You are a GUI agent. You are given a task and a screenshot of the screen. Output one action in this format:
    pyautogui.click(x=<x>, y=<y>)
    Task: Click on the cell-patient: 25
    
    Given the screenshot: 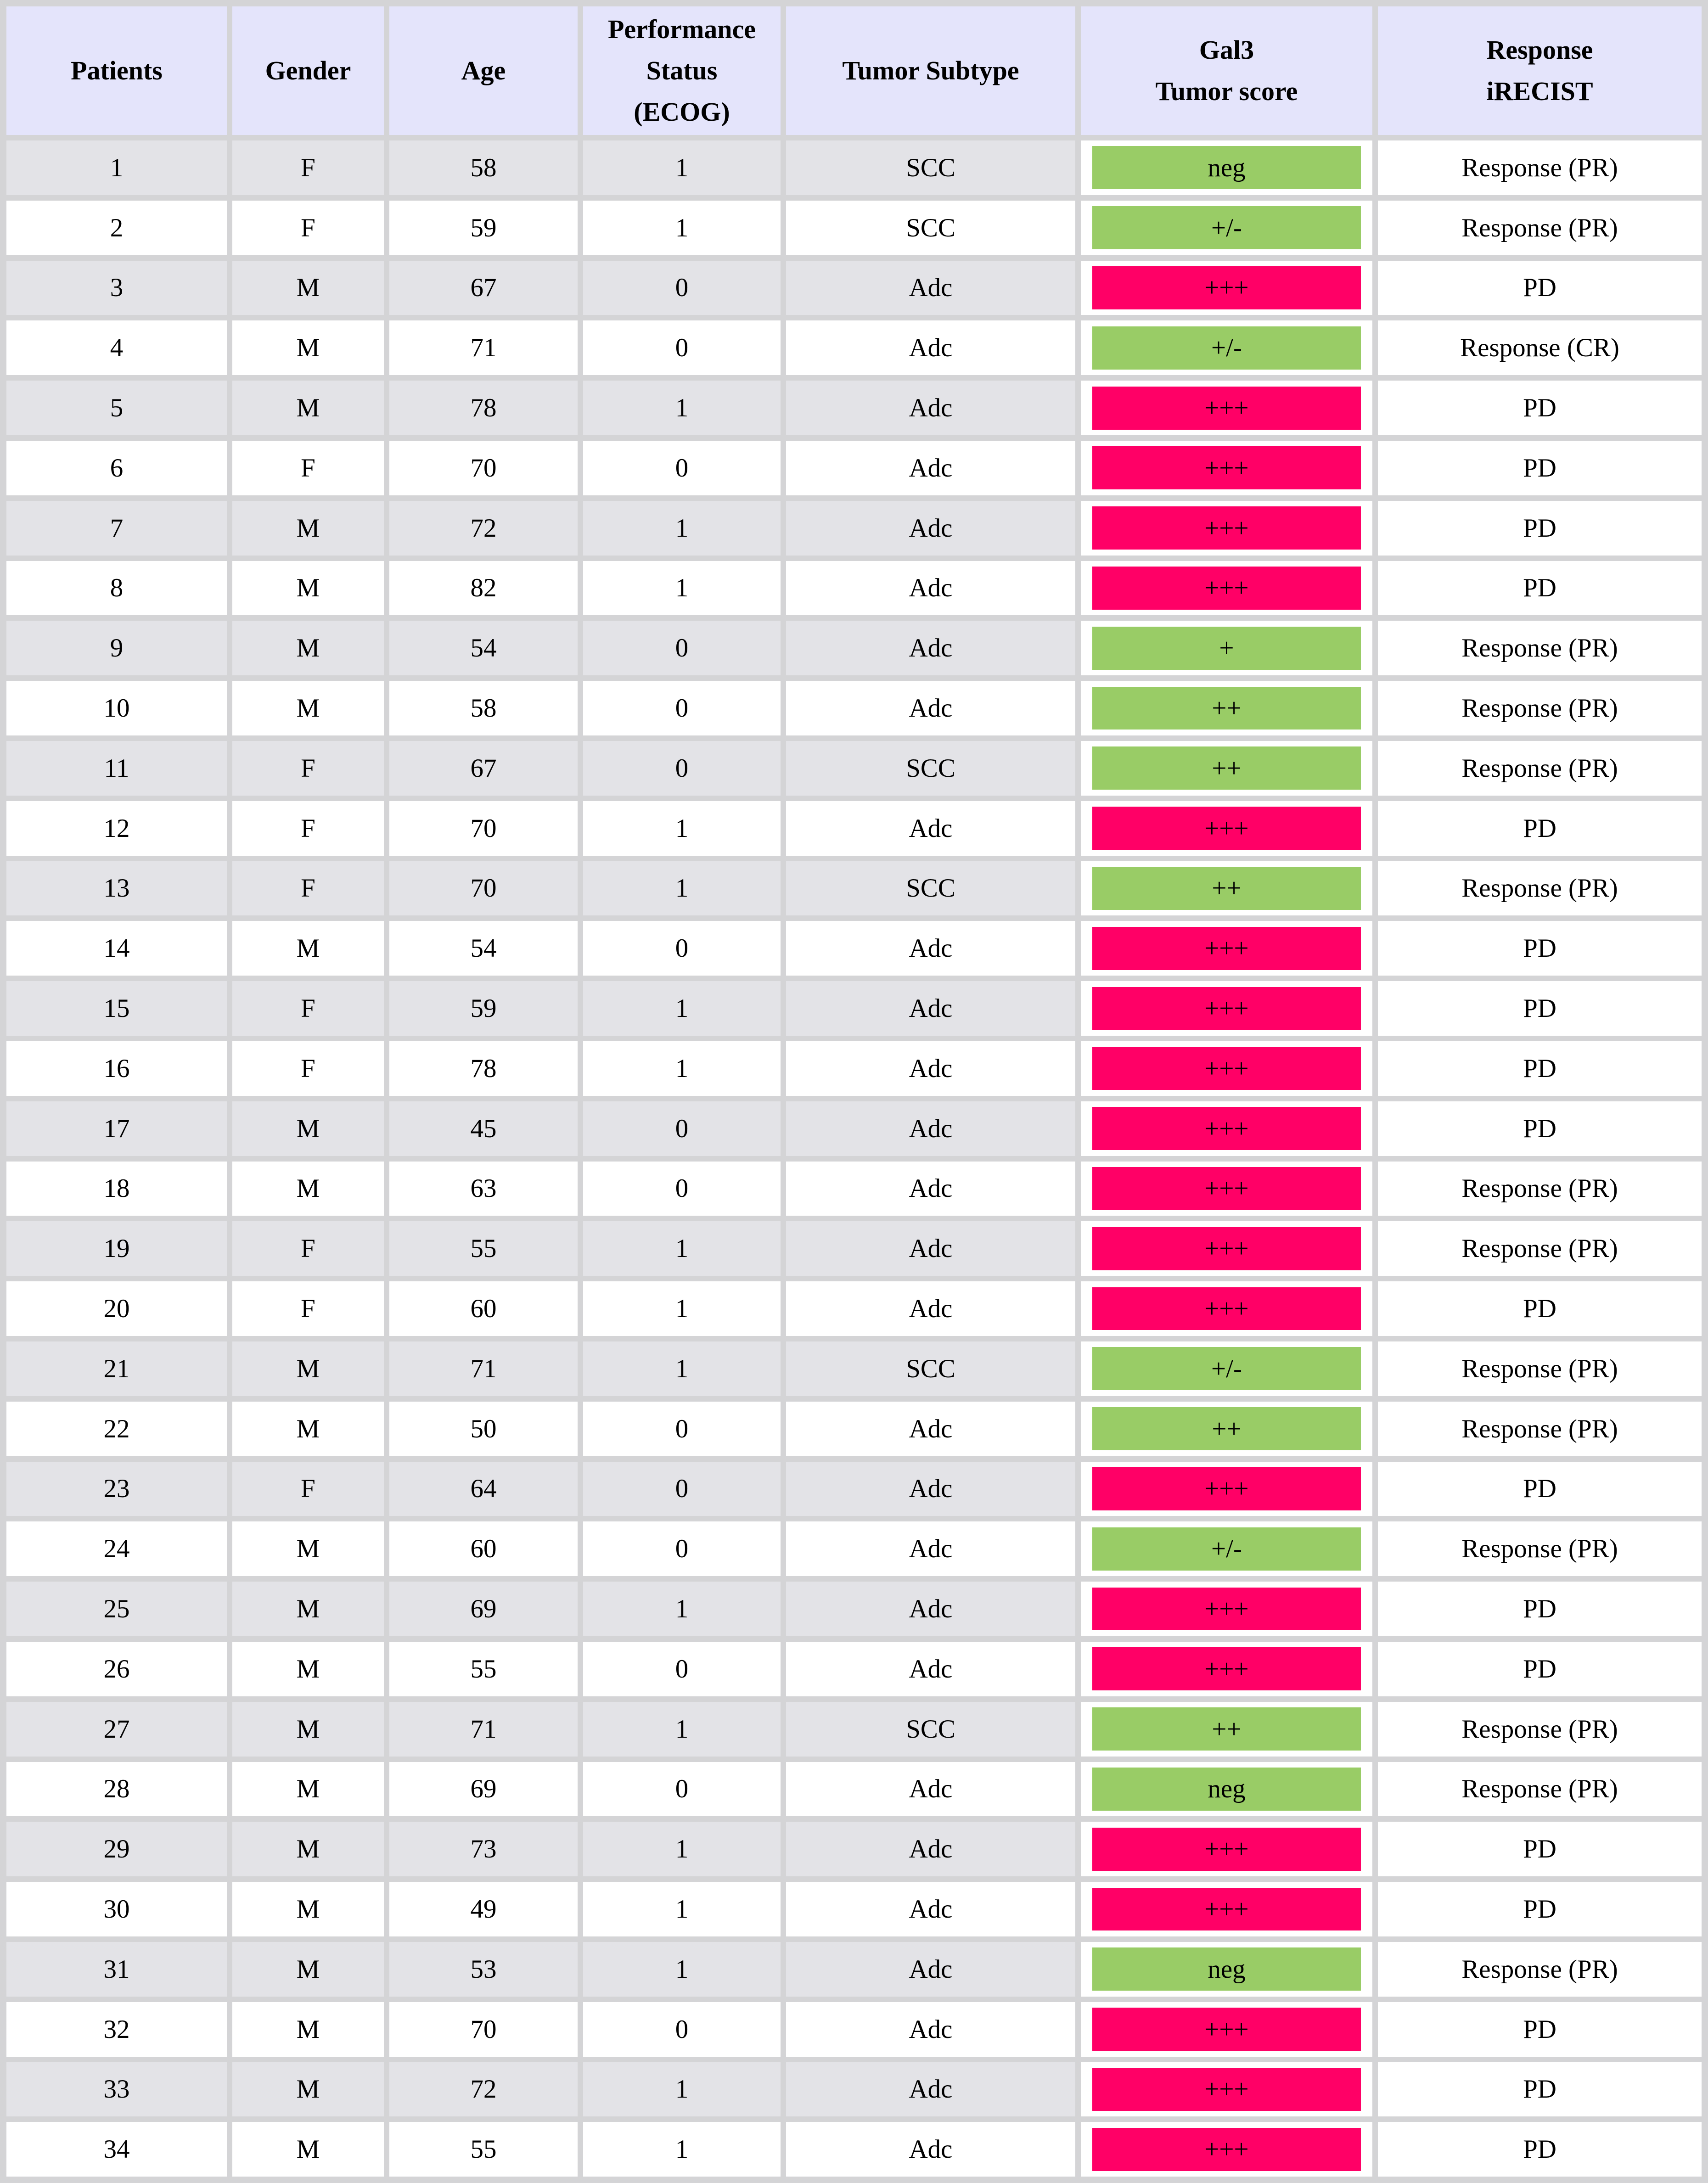 What is the action you would take?
    pyautogui.click(x=117, y=1609)
    